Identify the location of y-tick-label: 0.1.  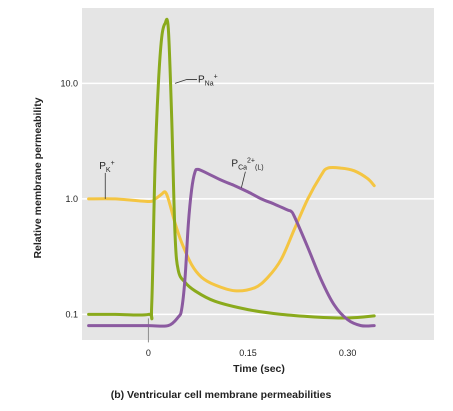
(71, 314).